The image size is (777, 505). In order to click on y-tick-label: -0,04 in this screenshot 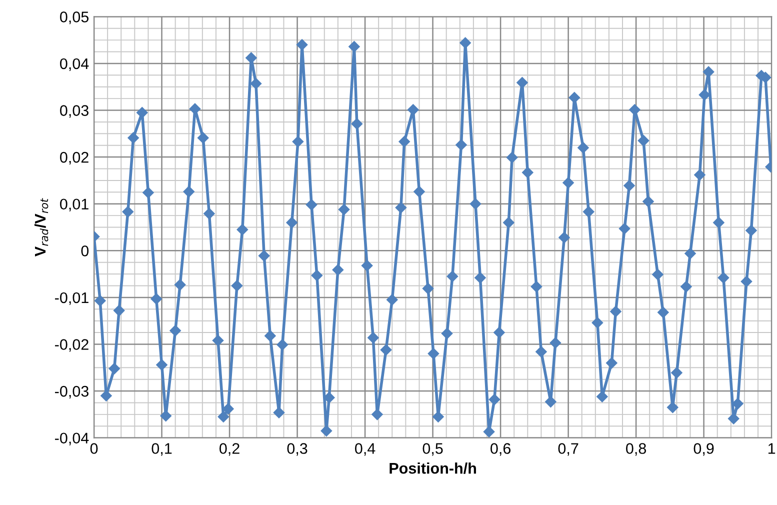, I will do `click(72, 439)`.